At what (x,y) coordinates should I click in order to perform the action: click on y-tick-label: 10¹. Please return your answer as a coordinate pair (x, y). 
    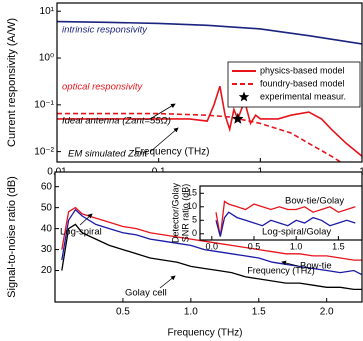
    Looking at the image, I should click on (47, 11).